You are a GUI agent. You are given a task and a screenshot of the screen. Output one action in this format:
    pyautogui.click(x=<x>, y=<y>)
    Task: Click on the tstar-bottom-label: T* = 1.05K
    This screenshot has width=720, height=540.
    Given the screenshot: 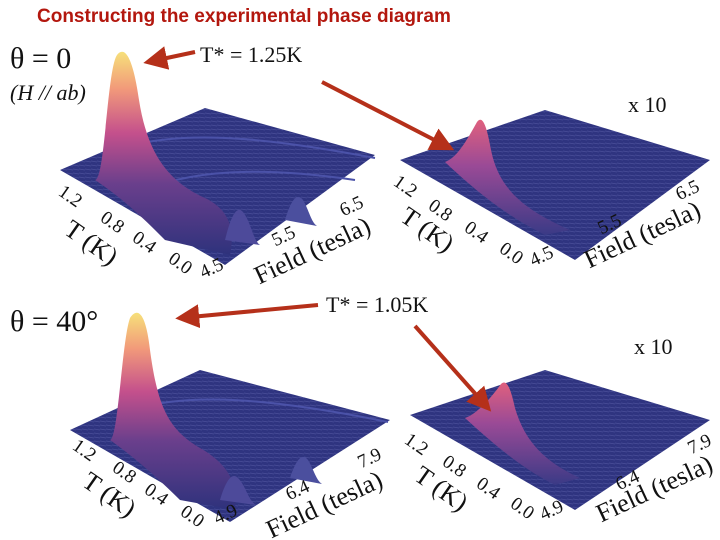 What is the action you would take?
    pyautogui.click(x=377, y=304)
    